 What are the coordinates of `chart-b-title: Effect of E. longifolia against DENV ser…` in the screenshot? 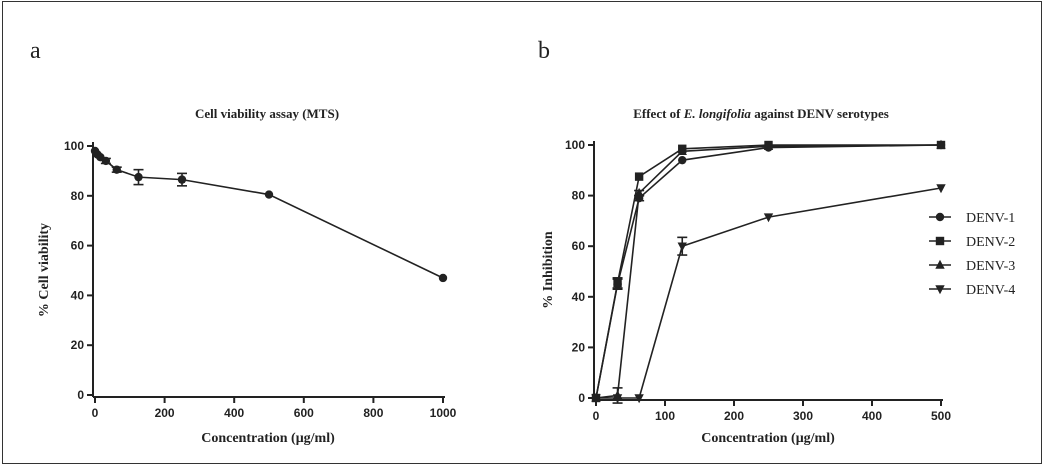 It's located at (761, 113).